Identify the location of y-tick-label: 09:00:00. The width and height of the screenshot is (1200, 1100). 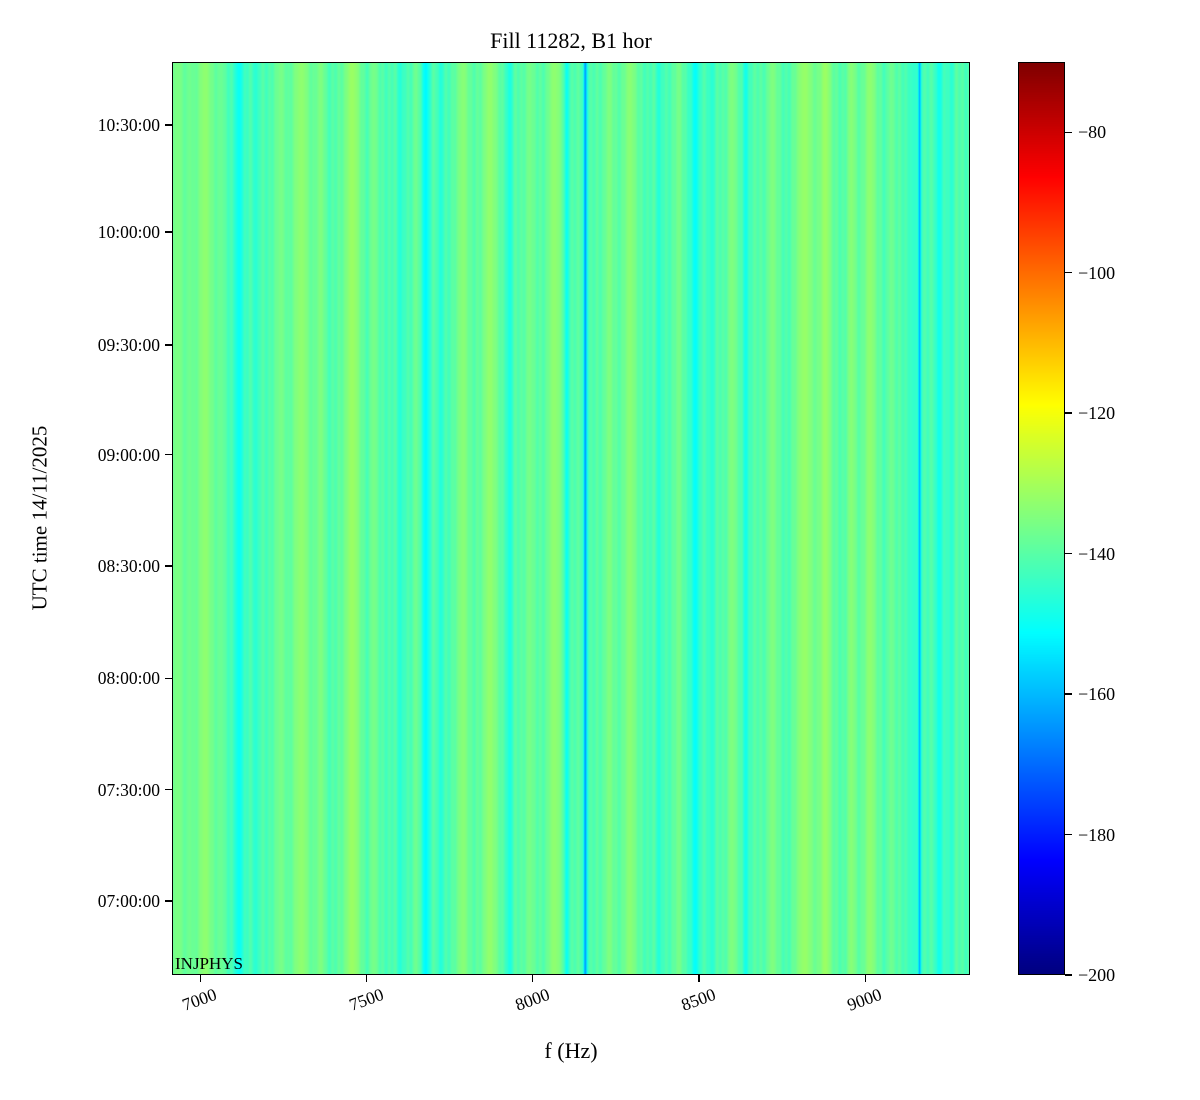
(128, 454).